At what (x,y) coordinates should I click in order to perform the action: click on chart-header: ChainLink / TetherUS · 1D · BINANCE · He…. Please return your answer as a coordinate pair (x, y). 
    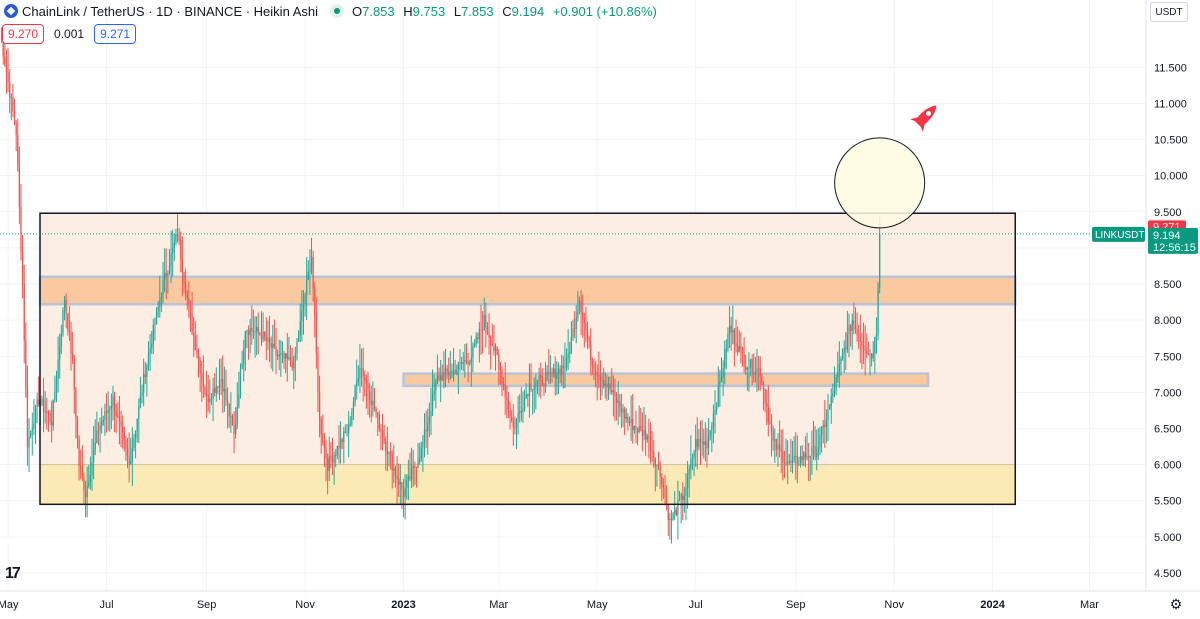
    Looking at the image, I should click on (331, 11).